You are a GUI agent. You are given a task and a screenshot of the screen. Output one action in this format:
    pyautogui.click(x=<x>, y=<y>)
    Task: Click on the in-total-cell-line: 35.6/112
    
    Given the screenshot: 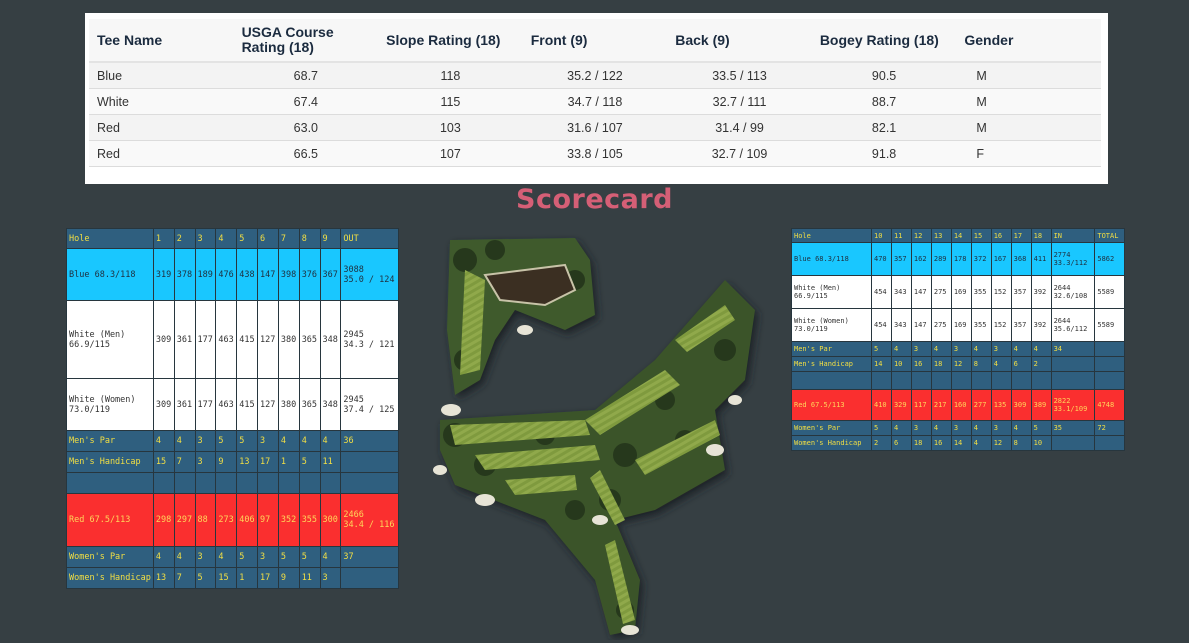 What is the action you would take?
    pyautogui.click(x=1070, y=329)
    